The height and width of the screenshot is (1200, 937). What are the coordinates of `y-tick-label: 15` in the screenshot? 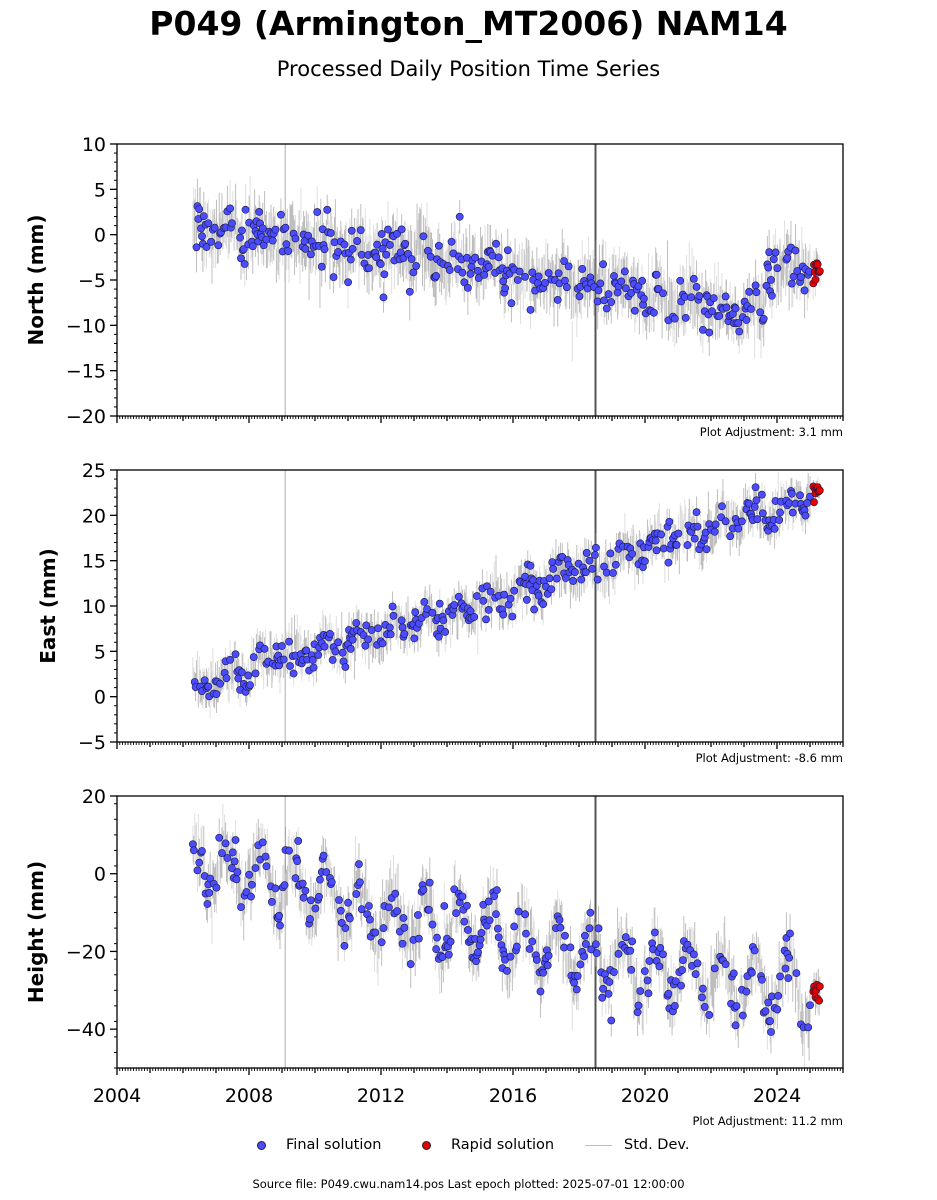 It's located at (94, 562).